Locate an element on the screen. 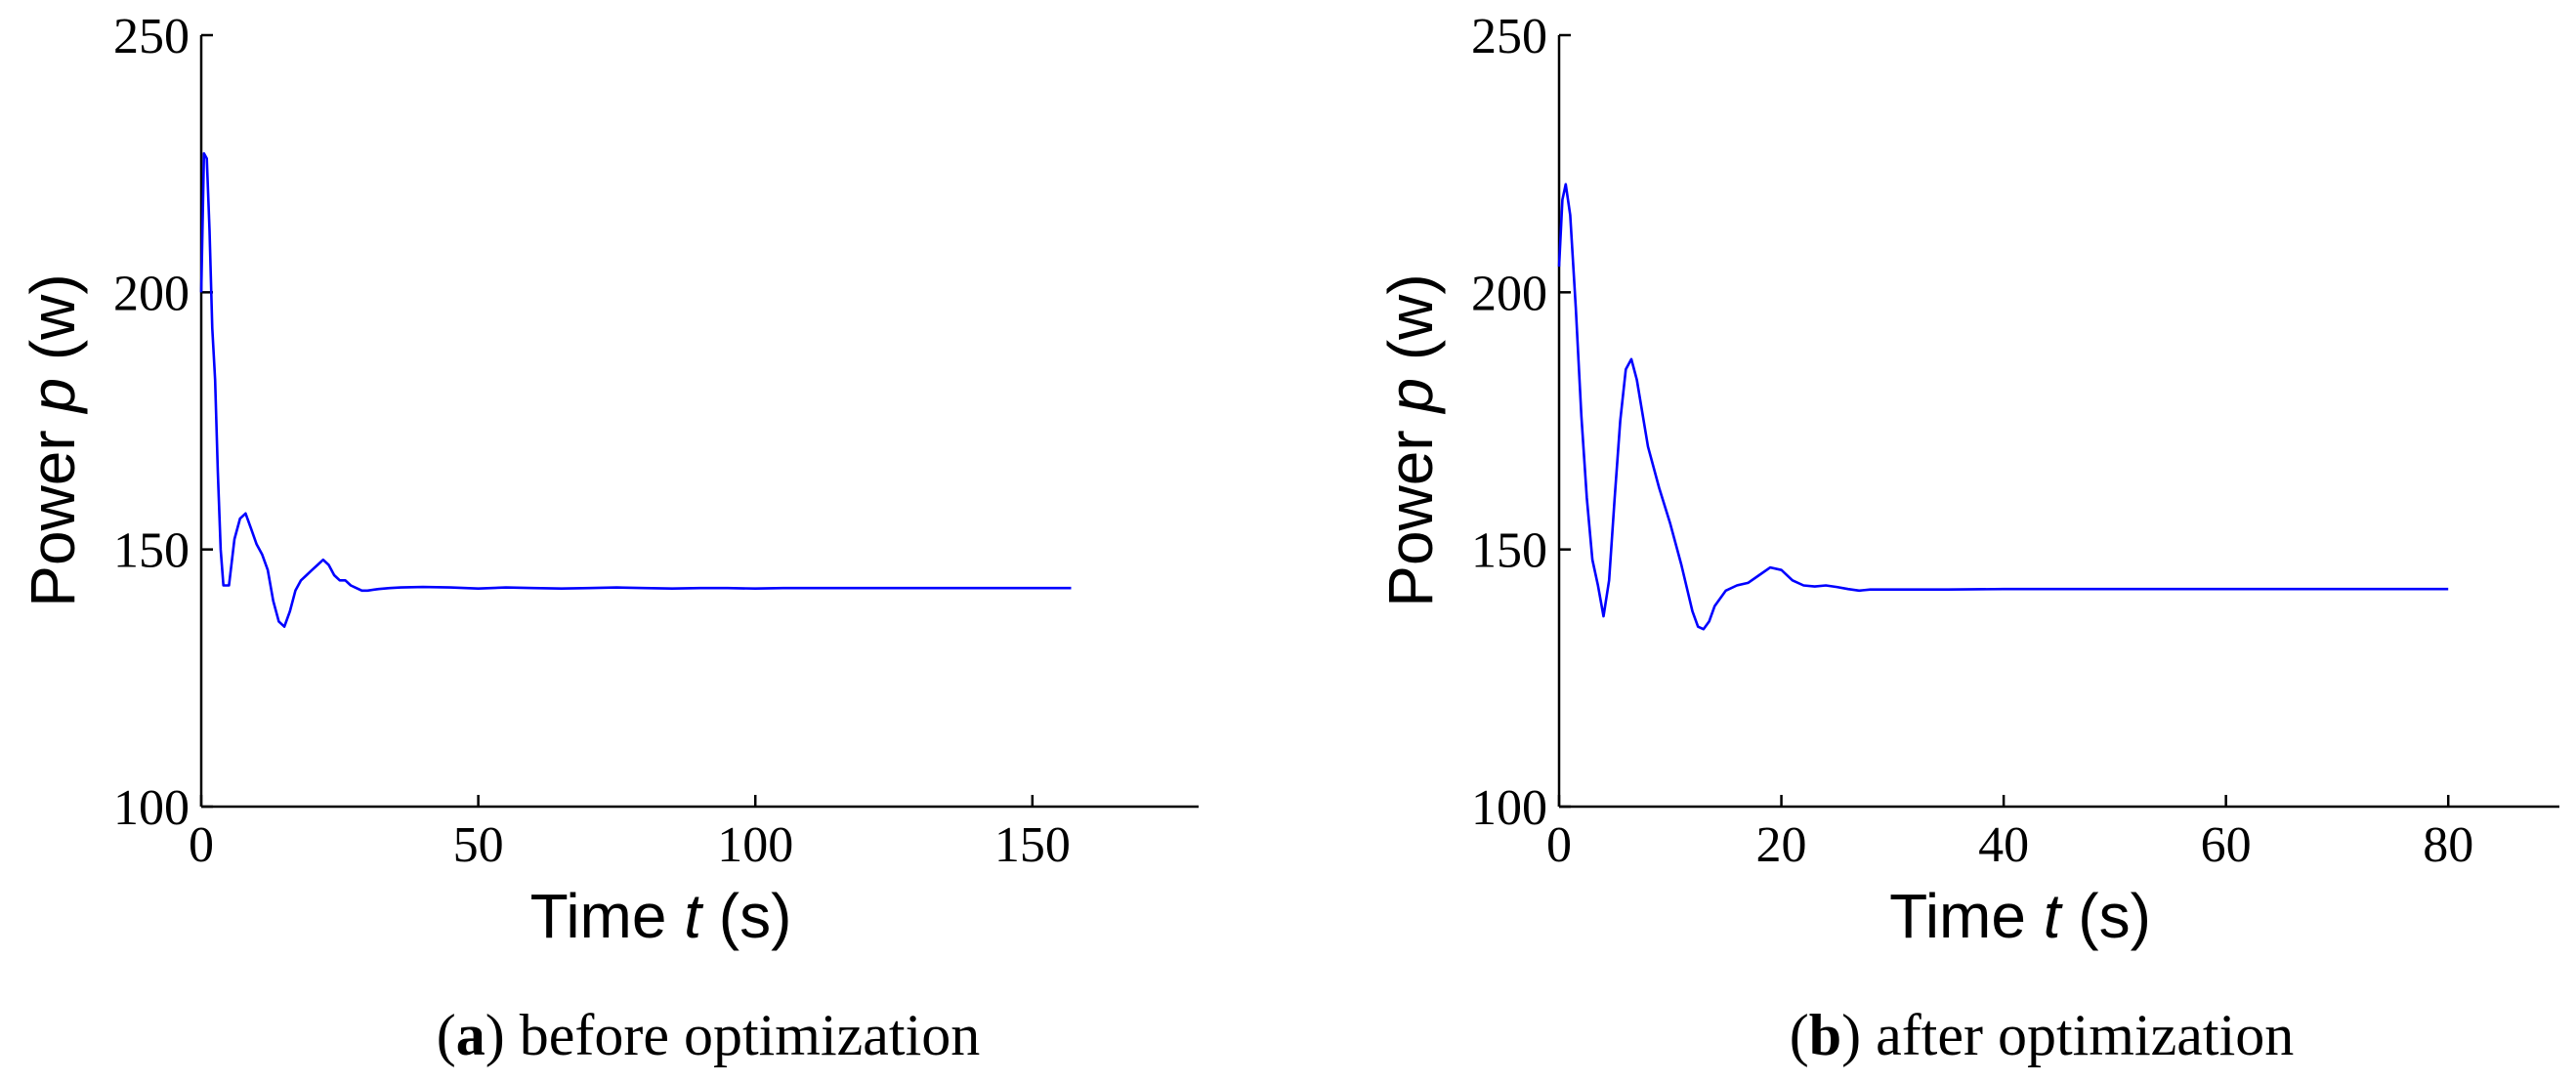  x-tick-label: 80 is located at coordinates (2448, 845).